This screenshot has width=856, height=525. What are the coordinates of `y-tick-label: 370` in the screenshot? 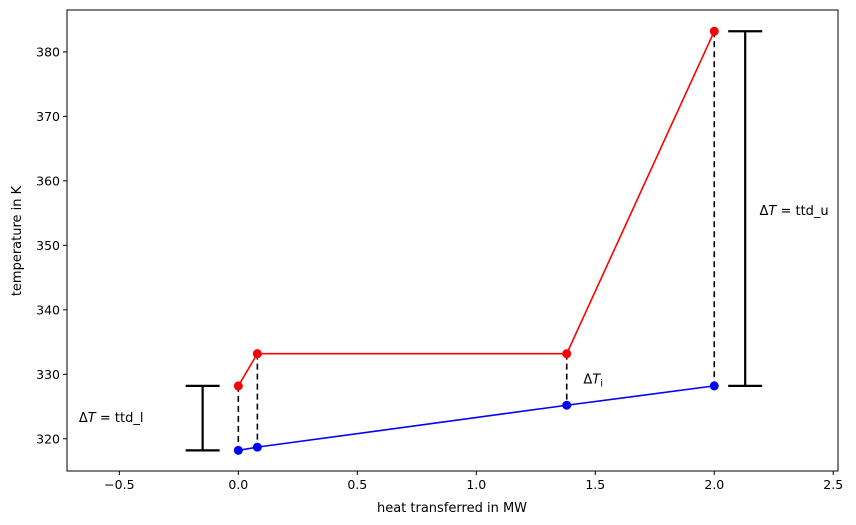 It's located at (48, 116).